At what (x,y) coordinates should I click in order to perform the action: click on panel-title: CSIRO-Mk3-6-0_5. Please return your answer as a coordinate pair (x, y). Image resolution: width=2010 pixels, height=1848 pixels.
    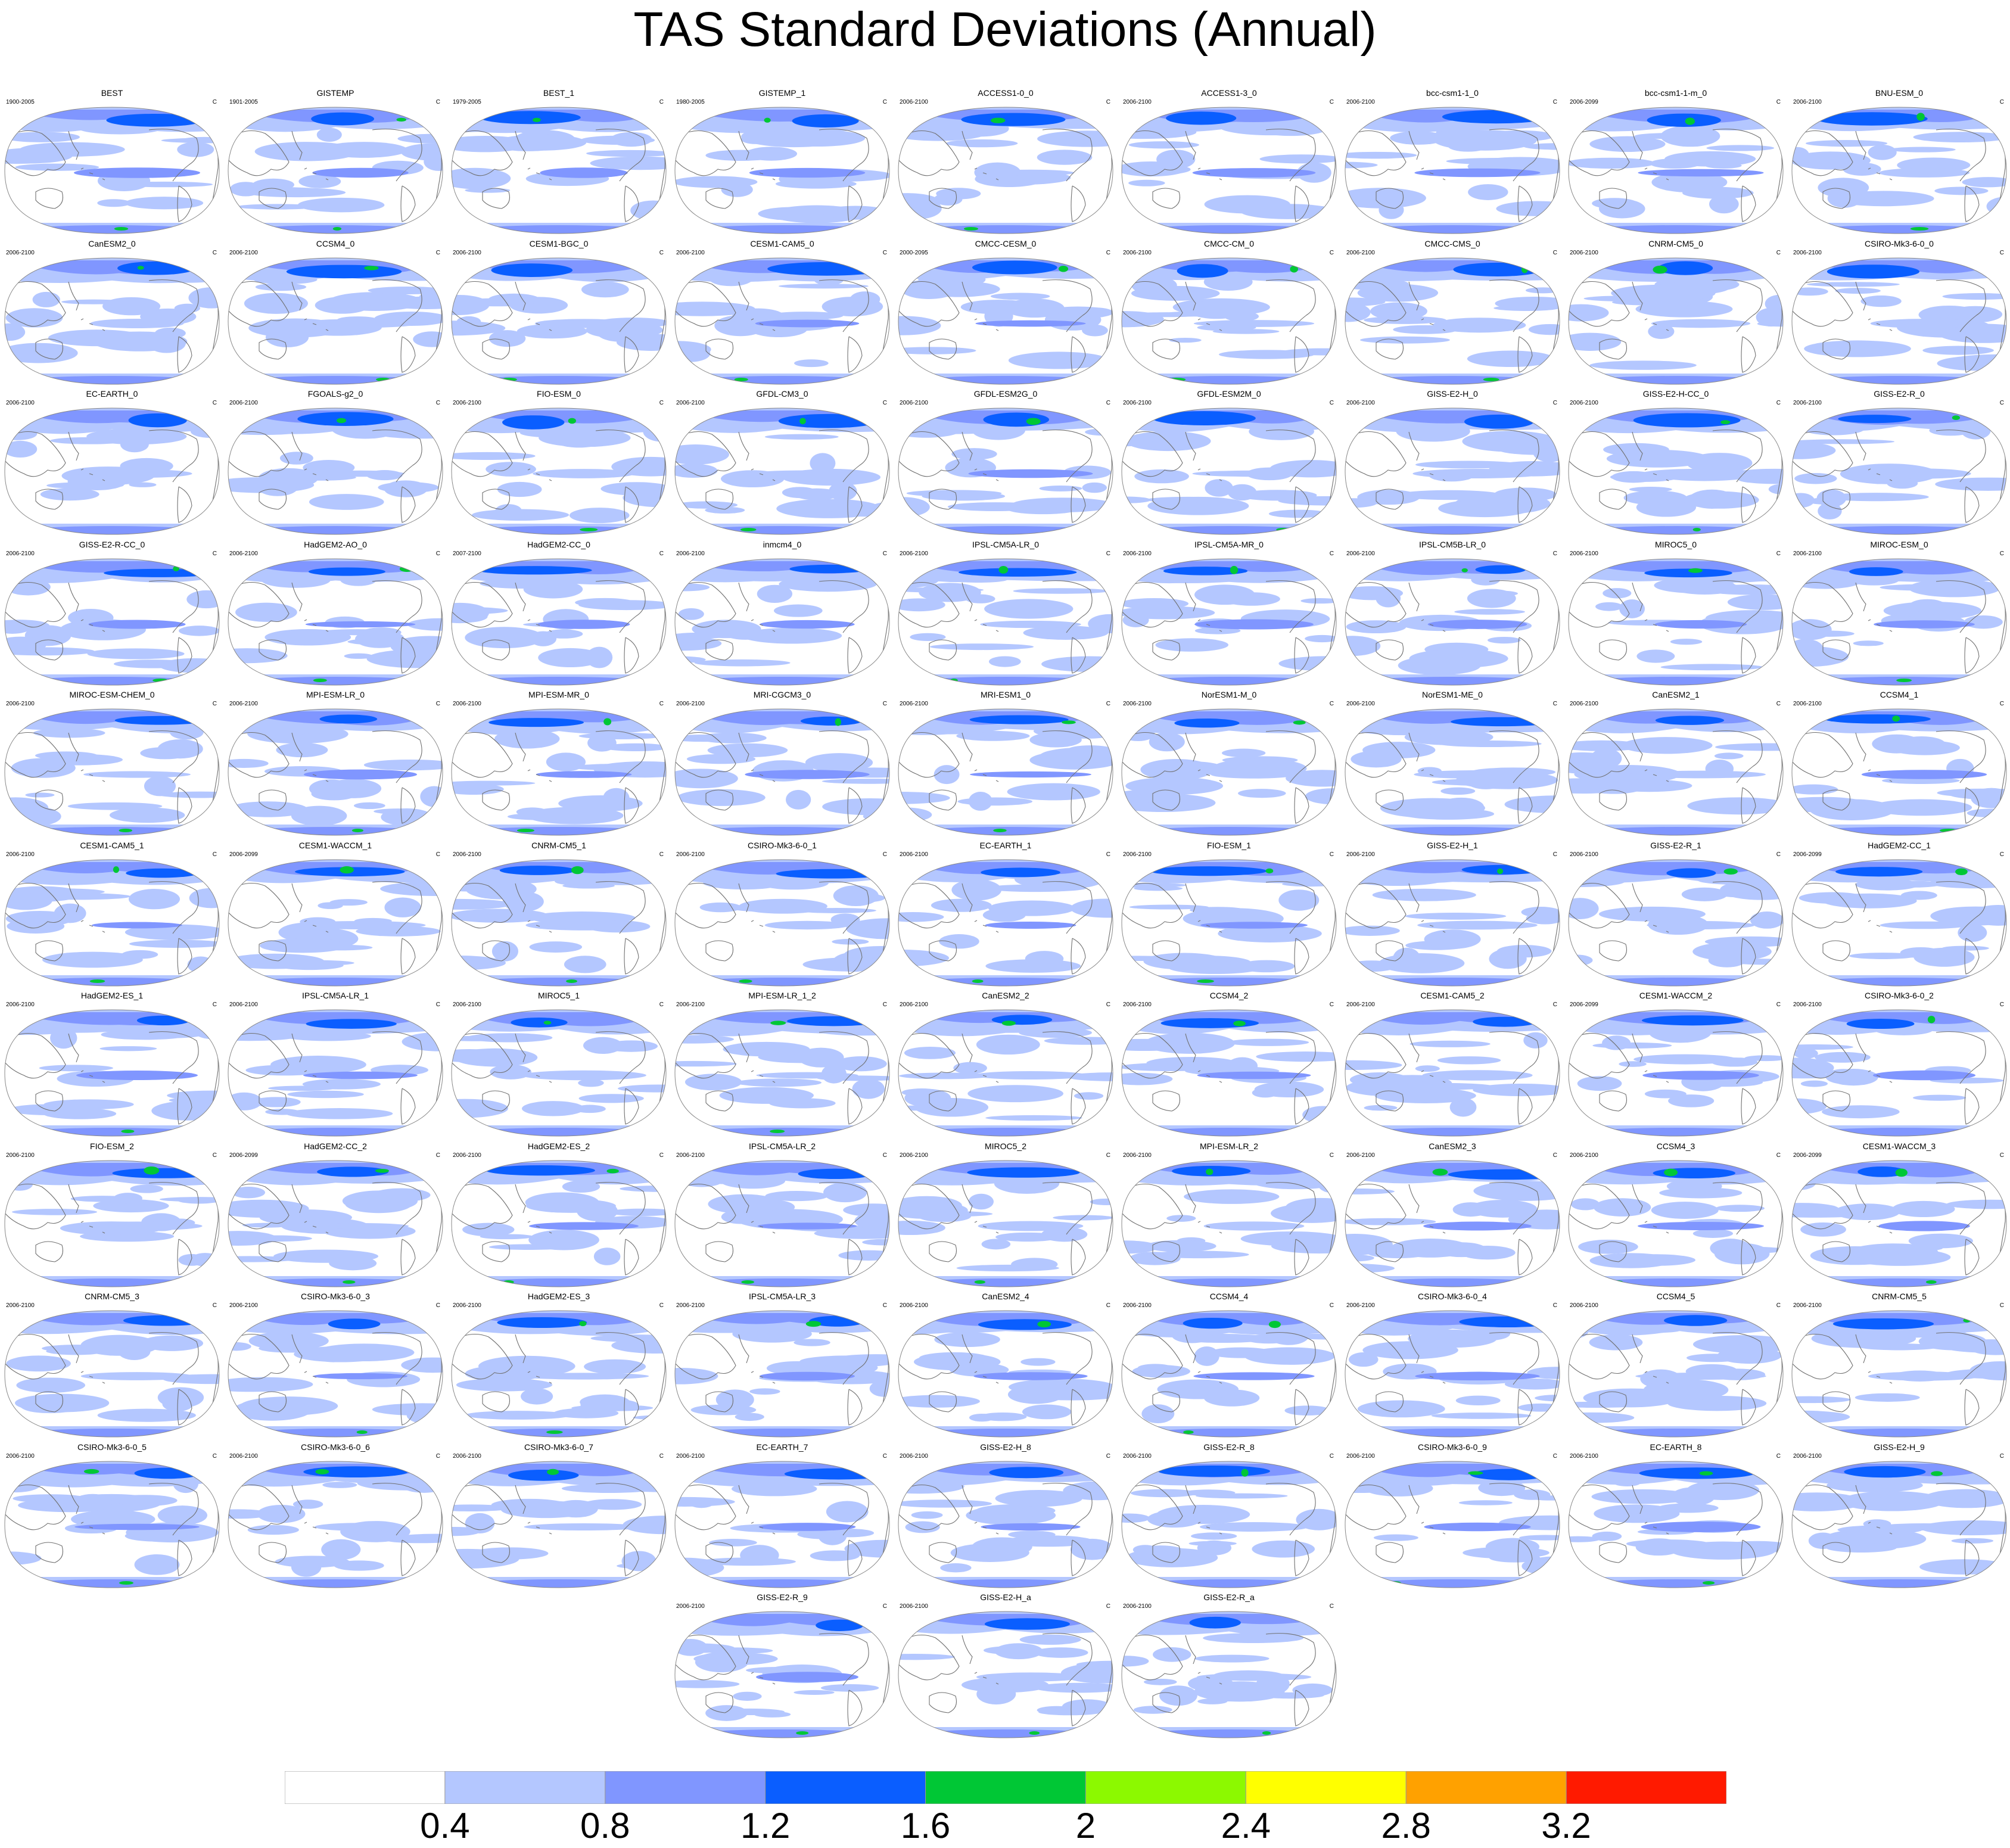
    Looking at the image, I should click on (112, 1447).